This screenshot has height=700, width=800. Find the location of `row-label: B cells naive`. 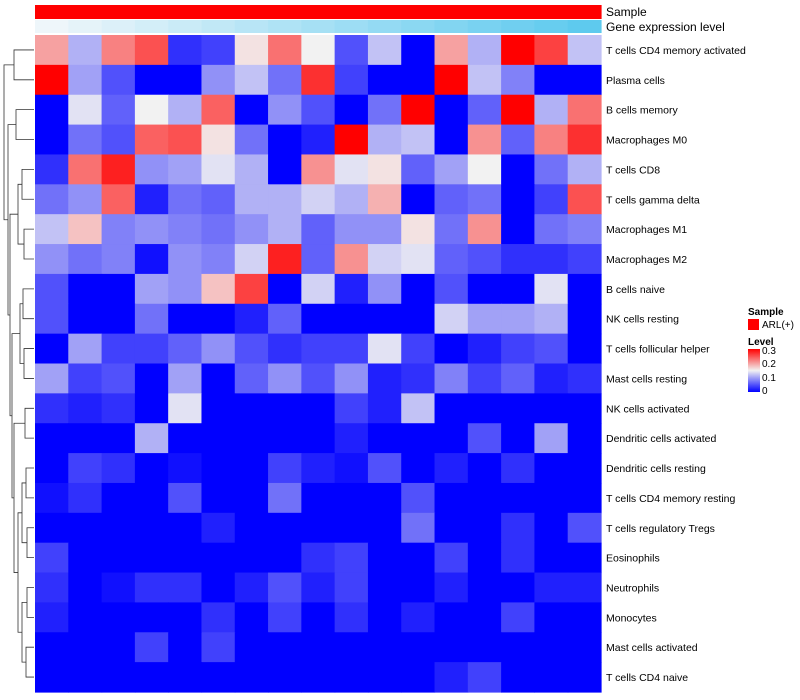

row-label: B cells naive is located at coordinates (635, 290).